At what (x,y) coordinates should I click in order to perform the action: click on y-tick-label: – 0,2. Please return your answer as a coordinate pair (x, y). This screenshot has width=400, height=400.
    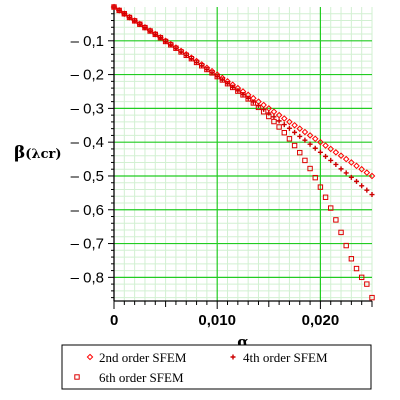
    Looking at the image, I should click on (87, 75).